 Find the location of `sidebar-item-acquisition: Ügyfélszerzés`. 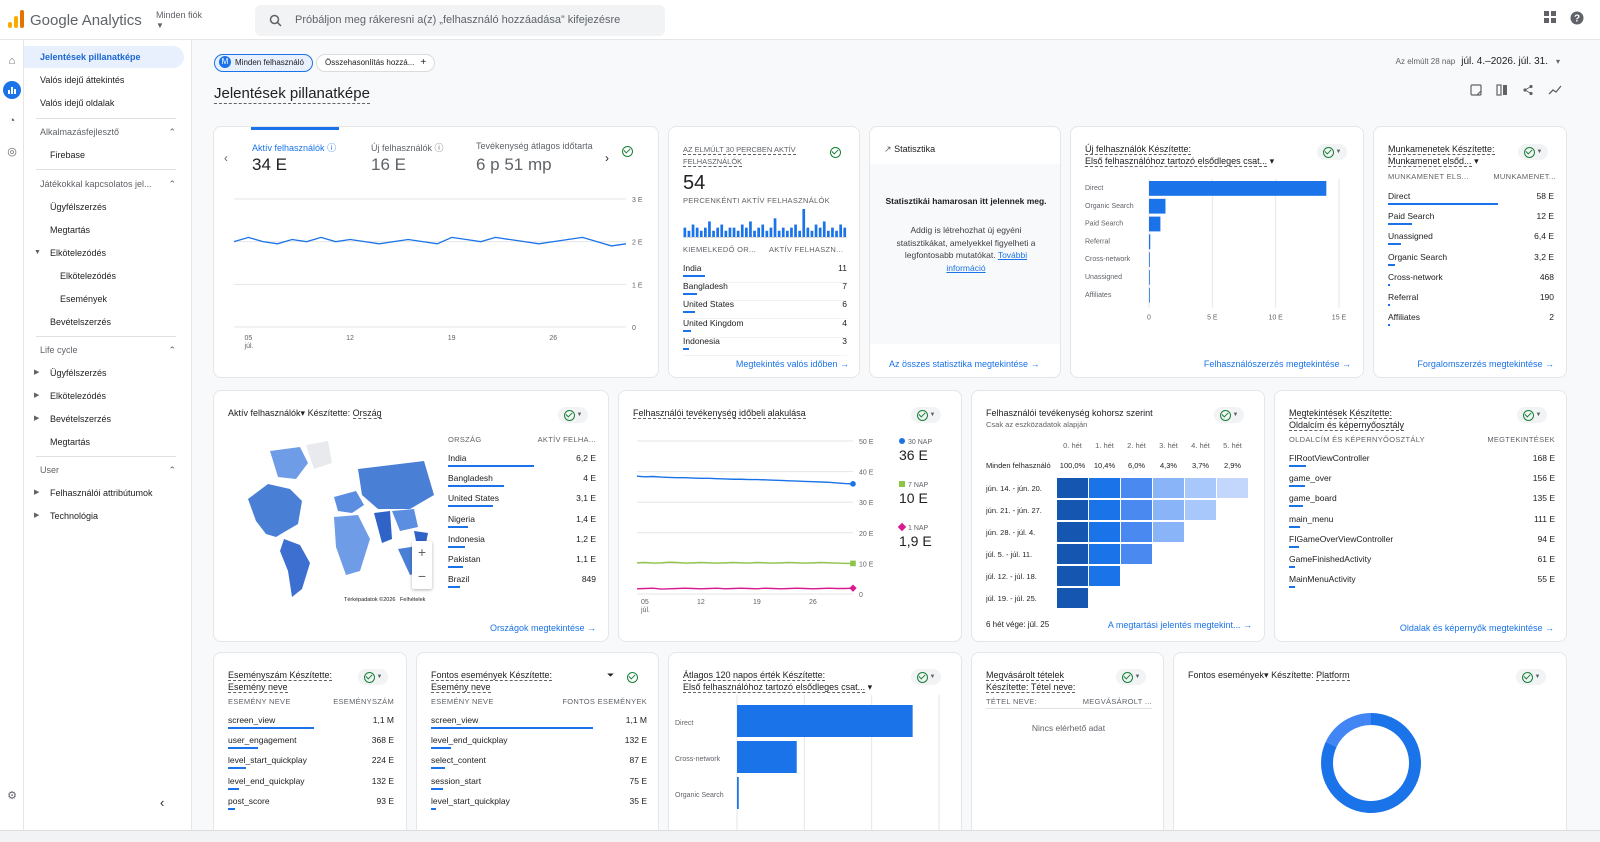

sidebar-item-acquisition: Ügyfélszerzés is located at coordinates (78, 207).